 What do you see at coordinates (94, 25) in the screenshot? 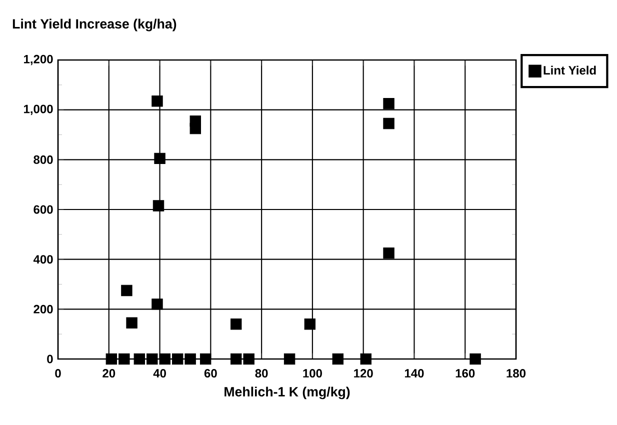
I see `chart-title: Lint Yield Increase (kg/ha)` at bounding box center [94, 25].